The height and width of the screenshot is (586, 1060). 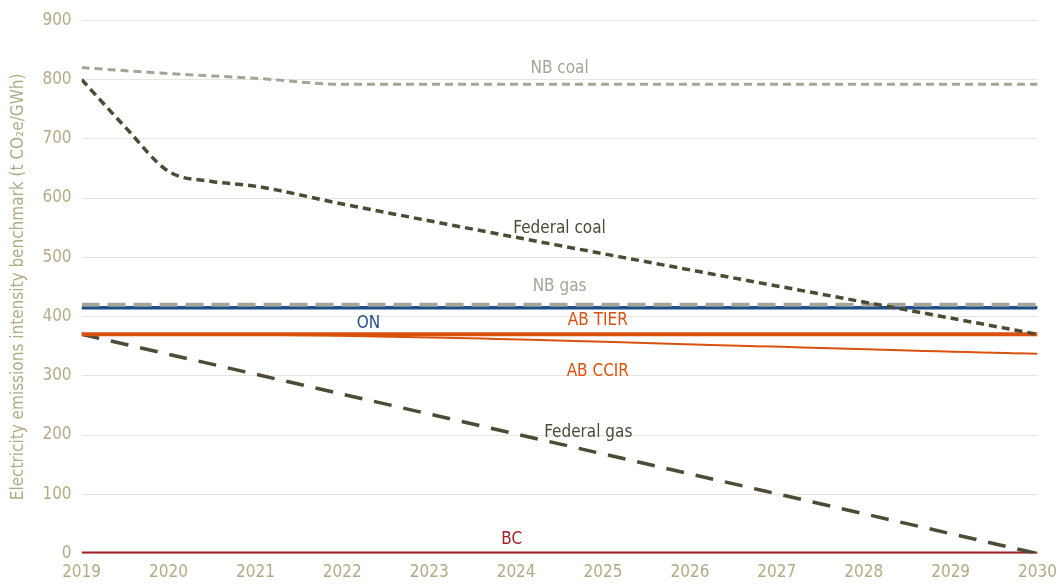 What do you see at coordinates (168, 571) in the screenshot?
I see `x-tick-label: 2020` at bounding box center [168, 571].